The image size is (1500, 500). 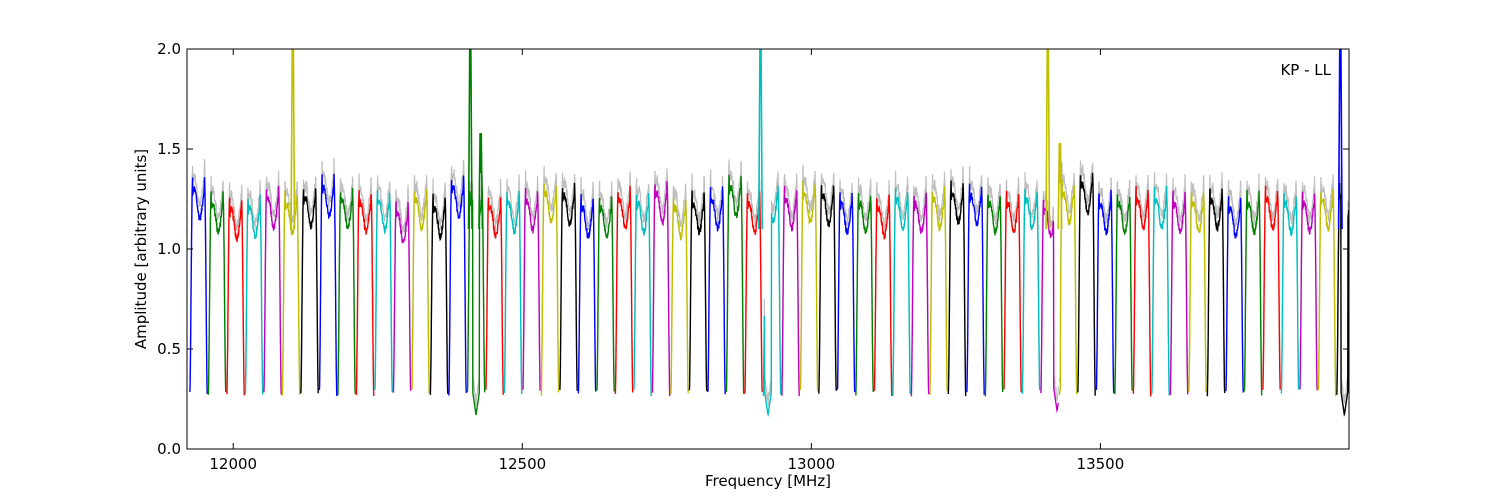 What do you see at coordinates (1305, 70) in the screenshot?
I see `plot-annotation: KP - LL` at bounding box center [1305, 70].